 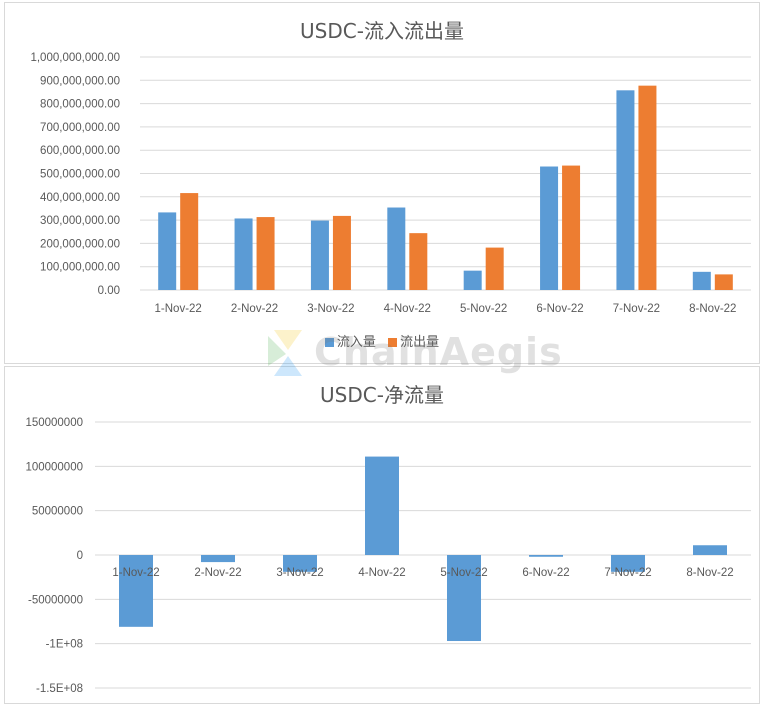 What do you see at coordinates (80, 198) in the screenshot?
I see `y-tick-label: 400,000,000.00` at bounding box center [80, 198].